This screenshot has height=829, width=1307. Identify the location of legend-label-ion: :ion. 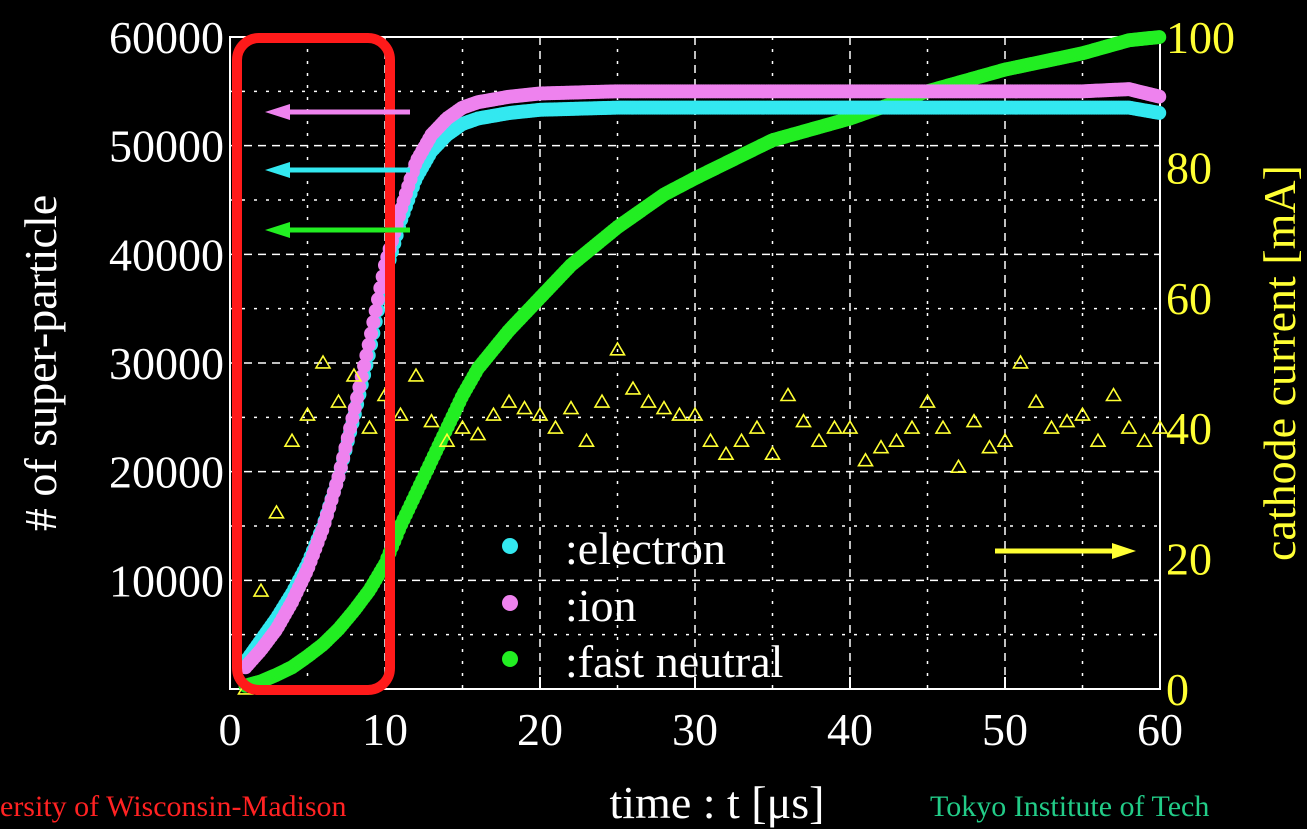
(601, 605).